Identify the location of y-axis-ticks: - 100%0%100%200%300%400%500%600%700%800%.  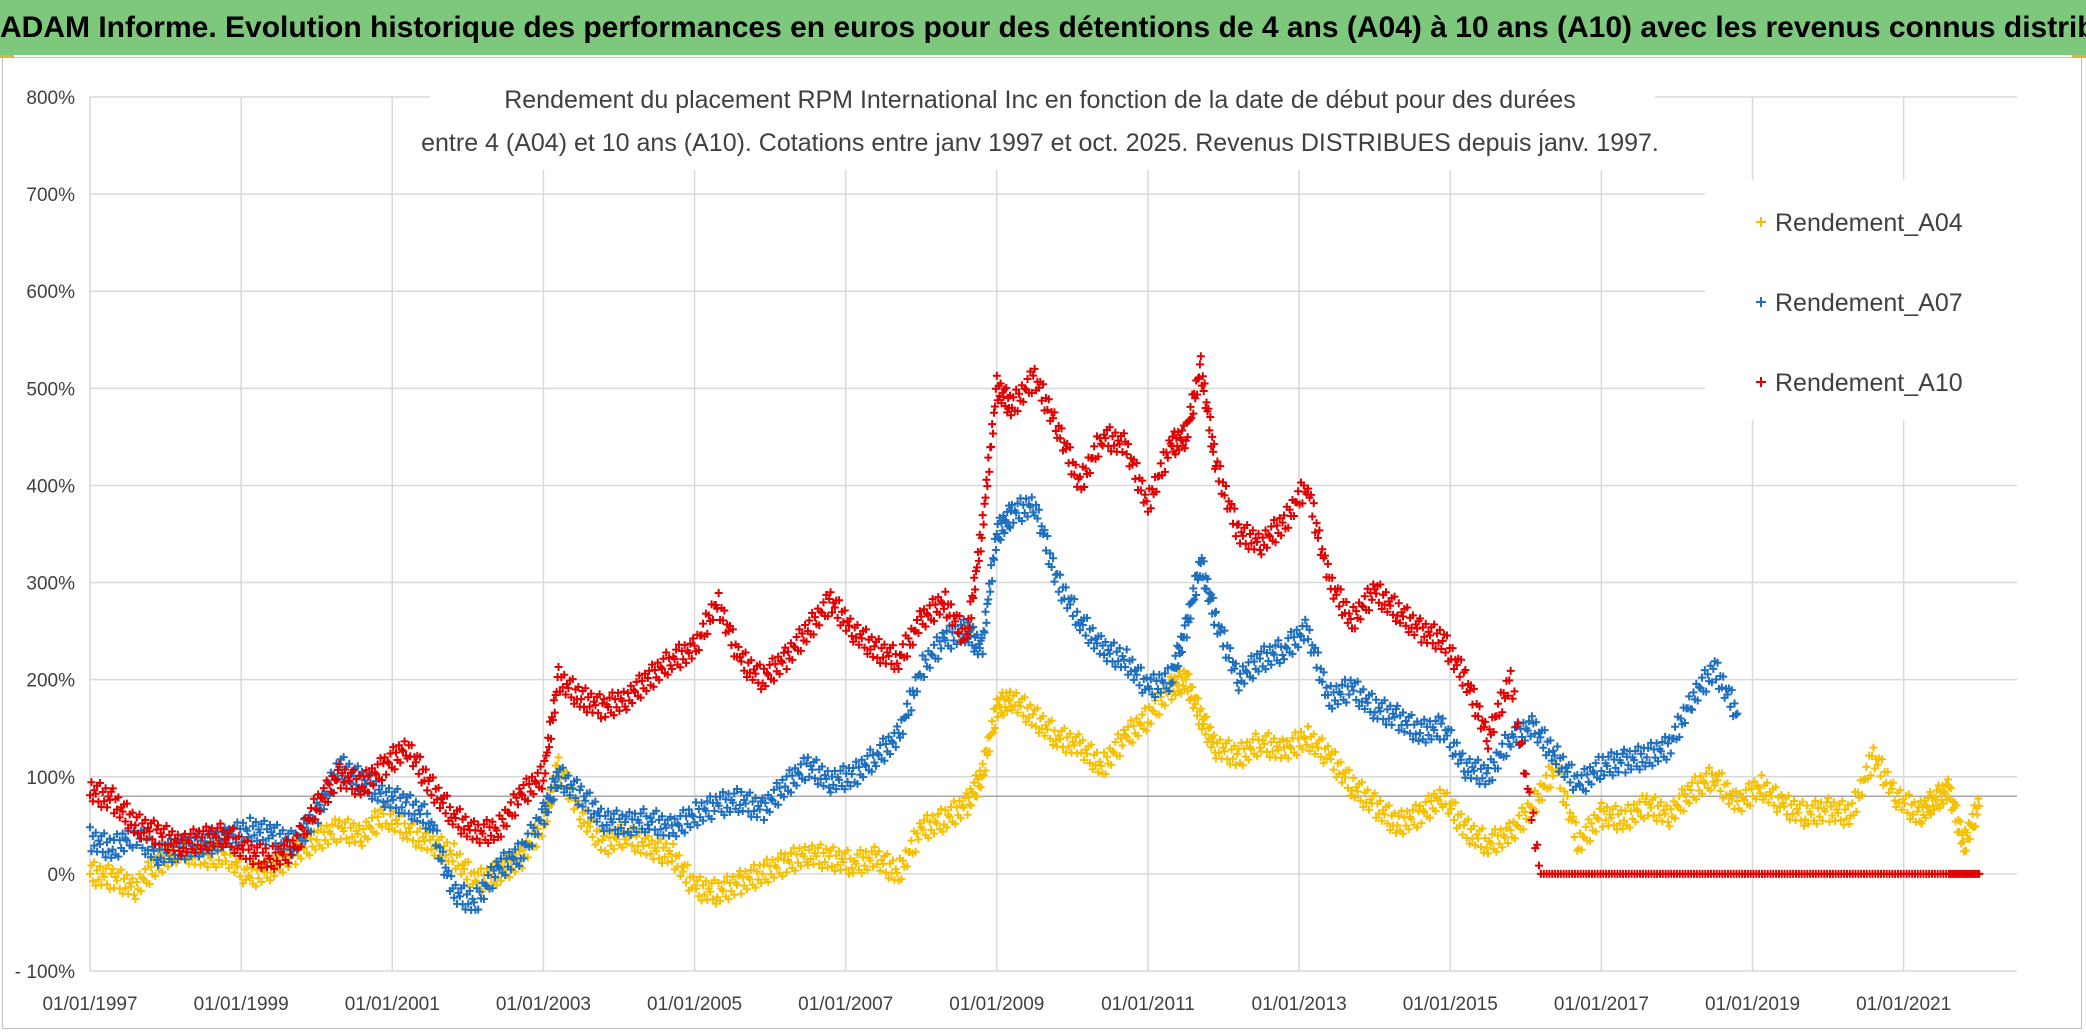
(45, 535).